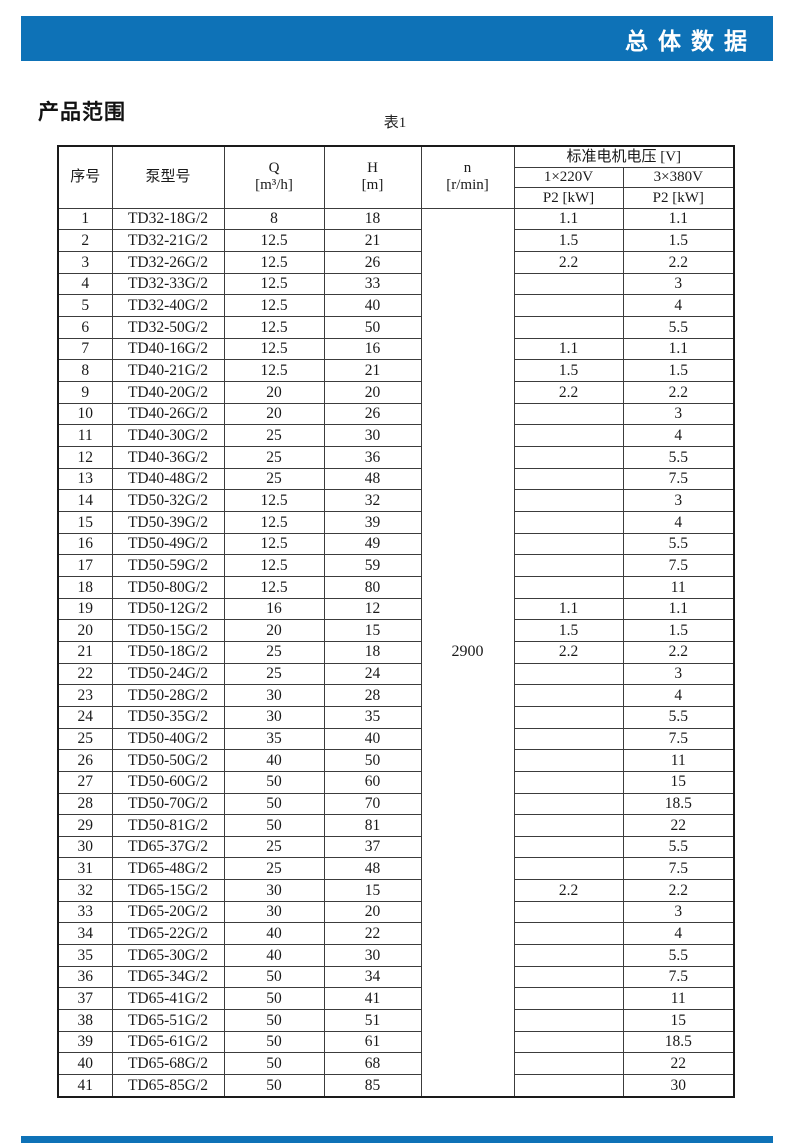  I want to click on table-row: 4 TD32-33G/2 12.5 33 3, so click(396, 284).